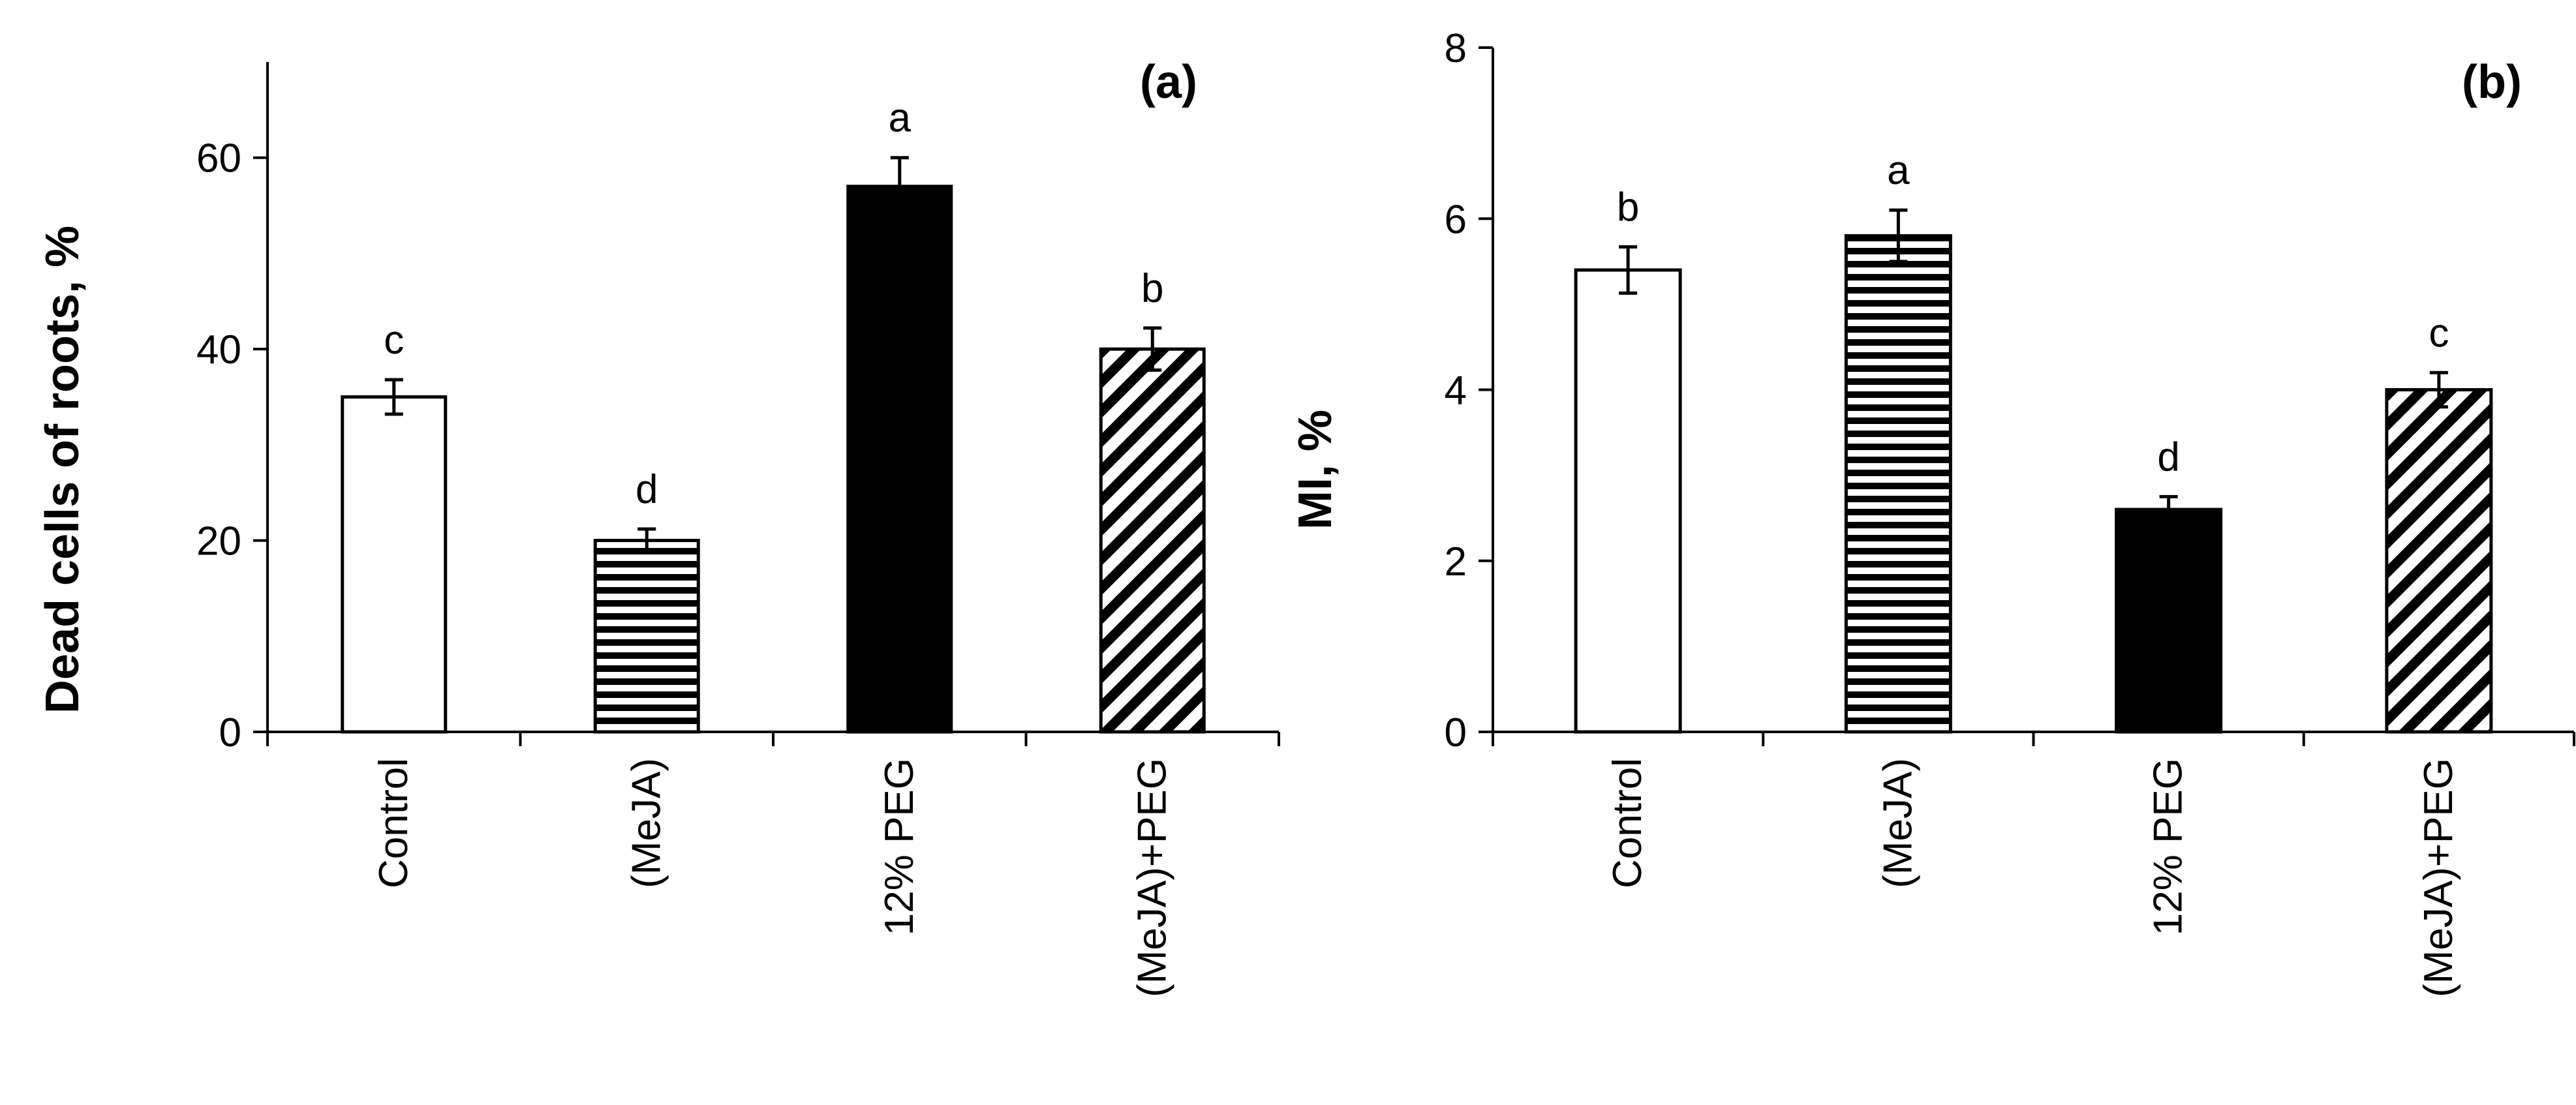 This screenshot has width=2576, height=1105. Describe the element at coordinates (1456, 562) in the screenshot. I see `y-tick-label: 2` at that location.